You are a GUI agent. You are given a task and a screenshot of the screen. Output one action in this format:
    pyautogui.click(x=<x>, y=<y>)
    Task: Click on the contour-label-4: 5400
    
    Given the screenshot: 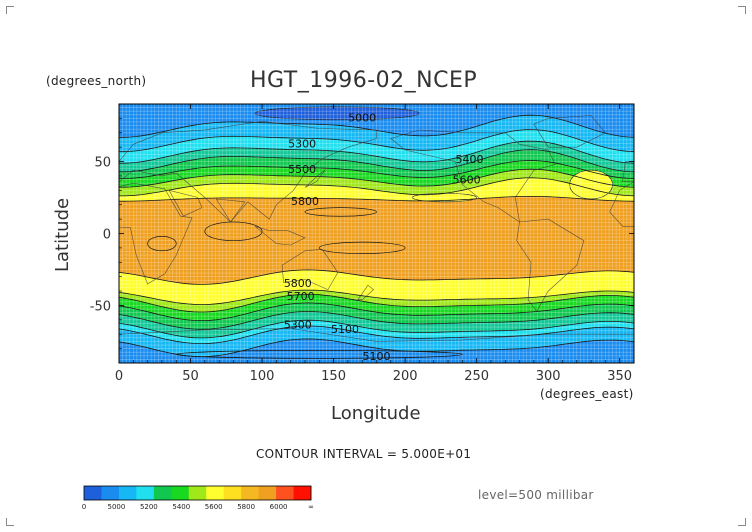 What is the action you would take?
    pyautogui.click(x=469, y=159)
    